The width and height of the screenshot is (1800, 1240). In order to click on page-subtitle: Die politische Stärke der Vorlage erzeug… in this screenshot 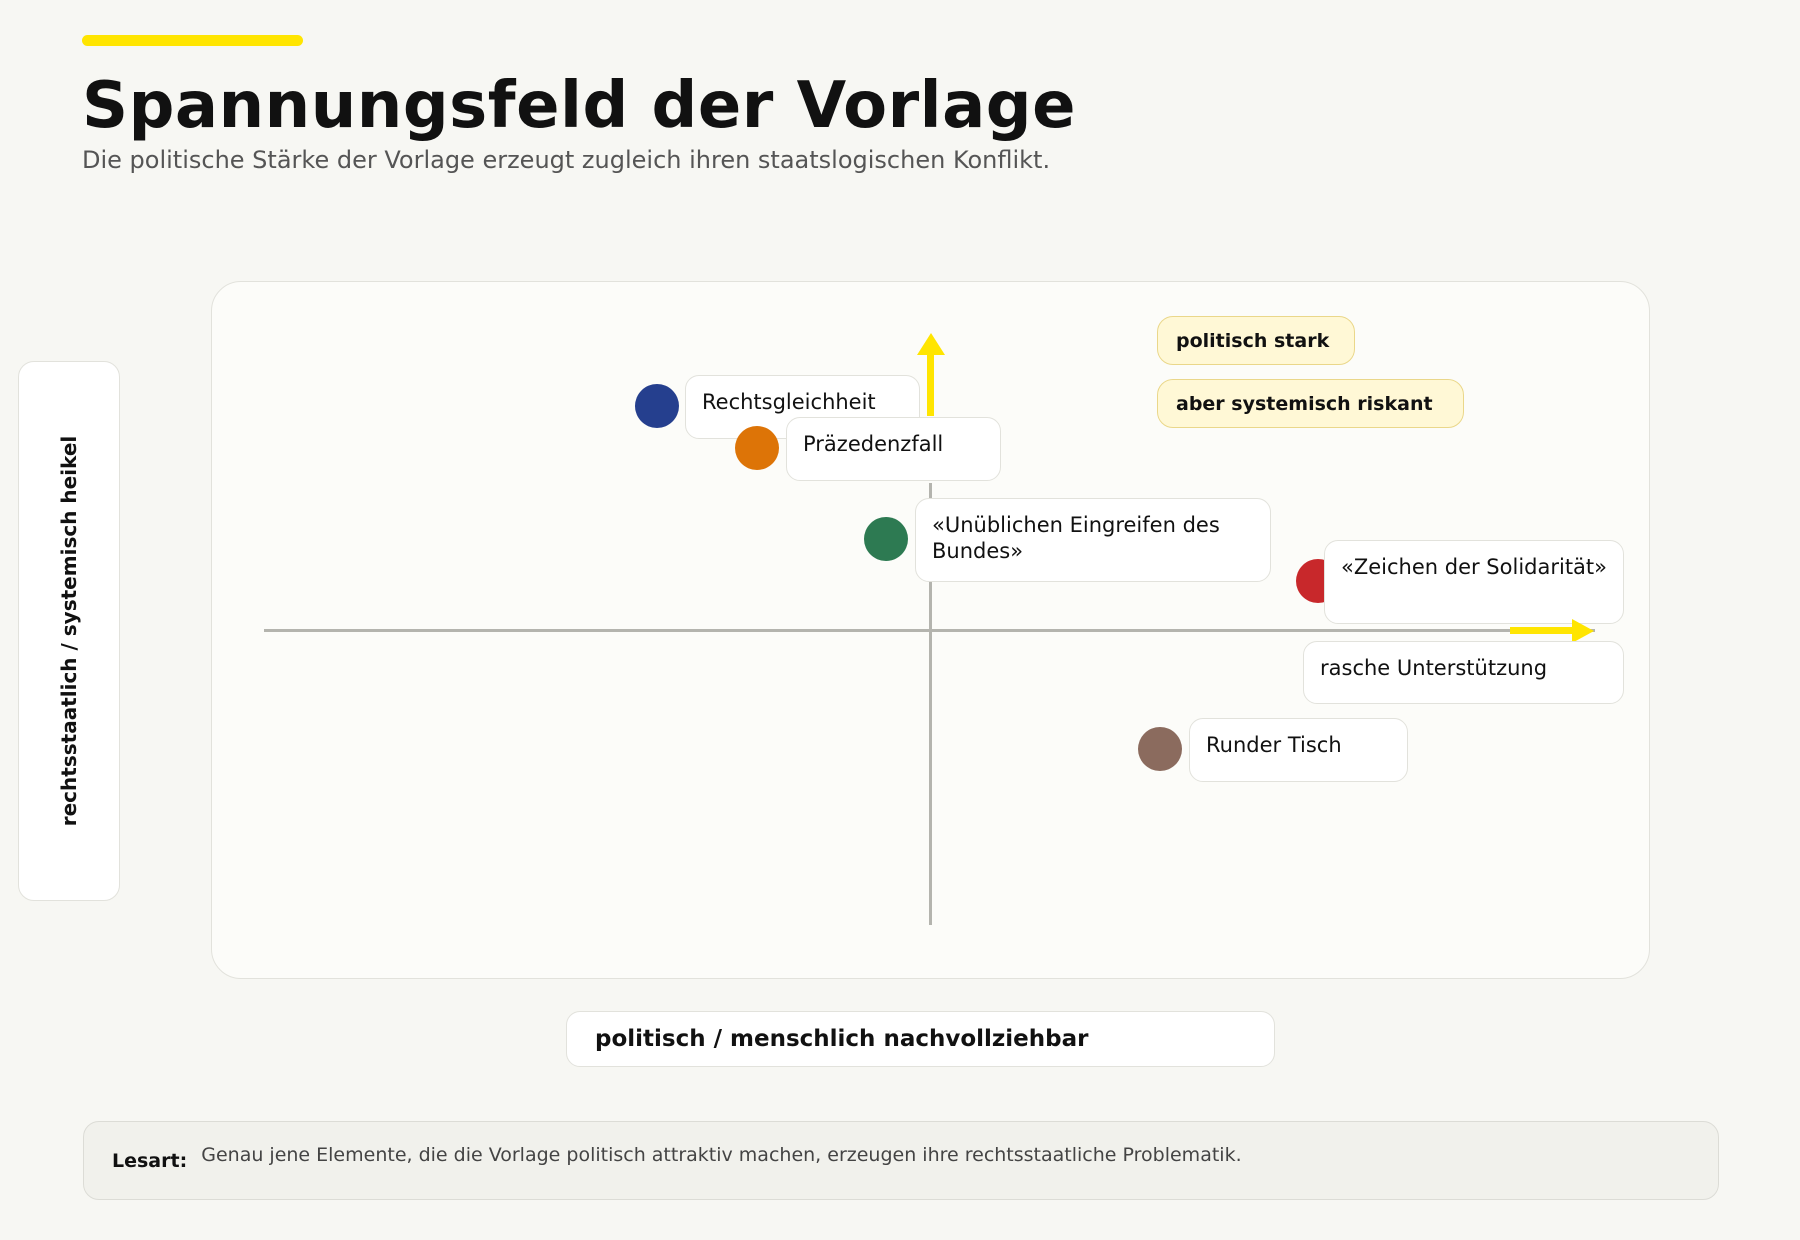, I will do `click(566, 160)`.